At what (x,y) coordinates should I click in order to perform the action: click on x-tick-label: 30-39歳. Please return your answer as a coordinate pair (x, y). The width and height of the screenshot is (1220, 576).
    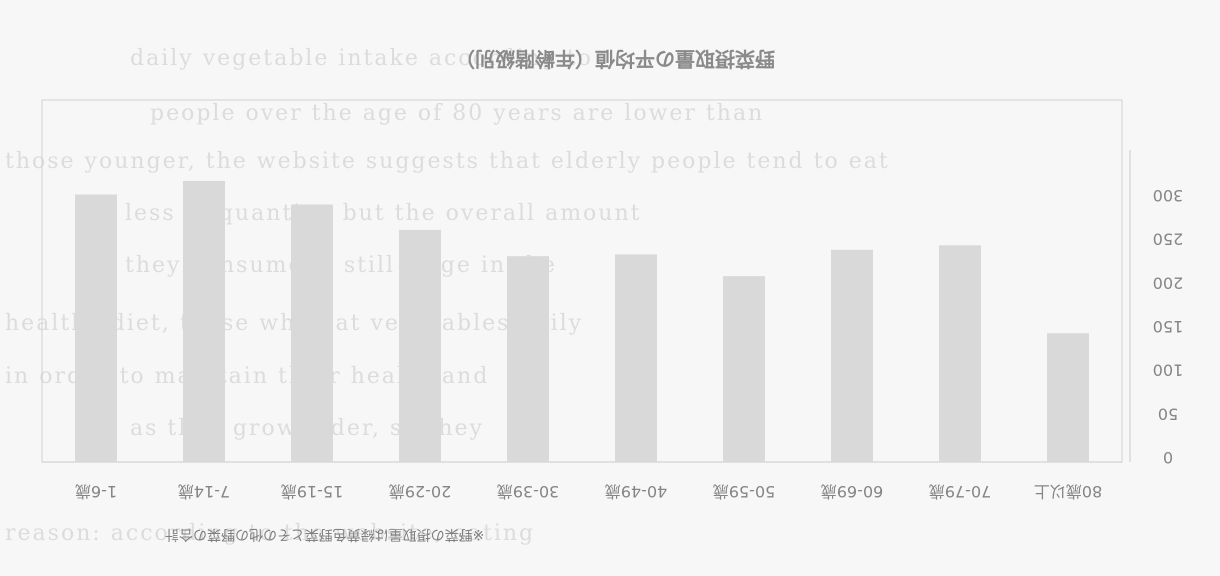
    Looking at the image, I should click on (528, 491).